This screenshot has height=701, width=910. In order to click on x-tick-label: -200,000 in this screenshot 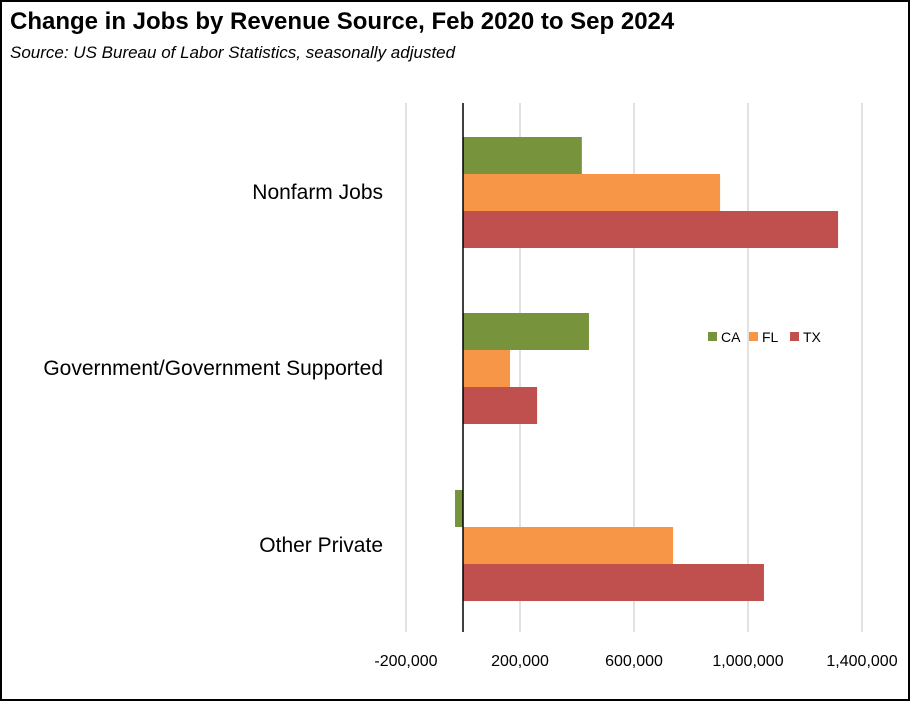, I will do `click(405, 661)`.